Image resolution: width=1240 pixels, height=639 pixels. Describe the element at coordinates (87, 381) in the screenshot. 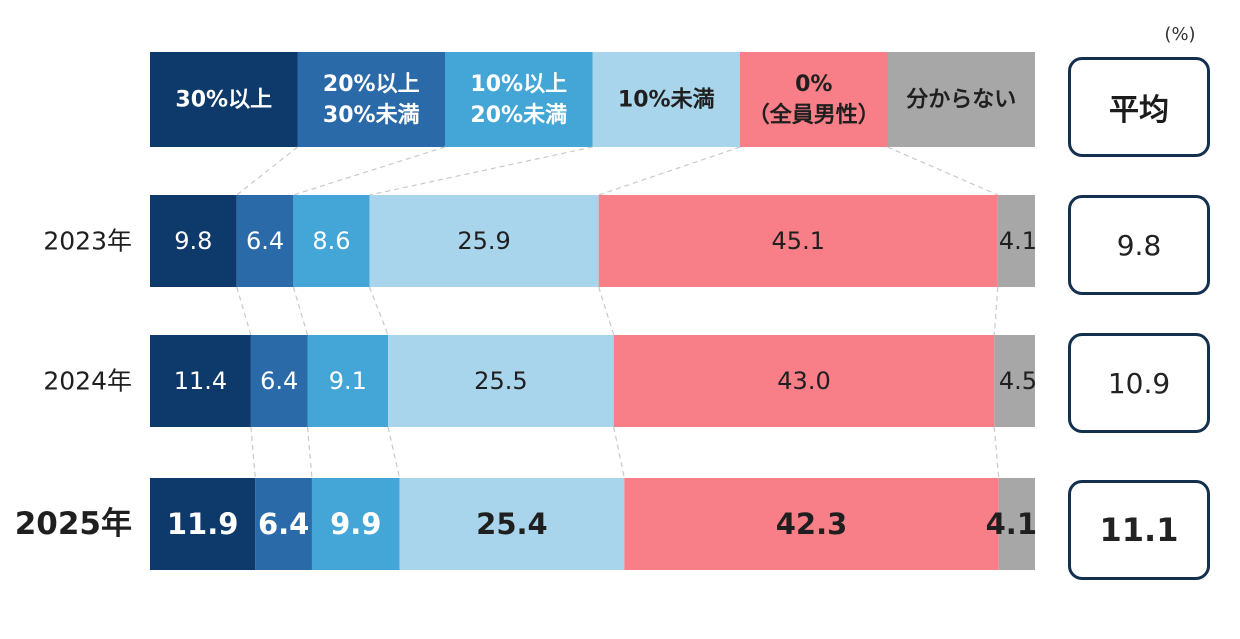

I see `category-label: 2024年` at that location.